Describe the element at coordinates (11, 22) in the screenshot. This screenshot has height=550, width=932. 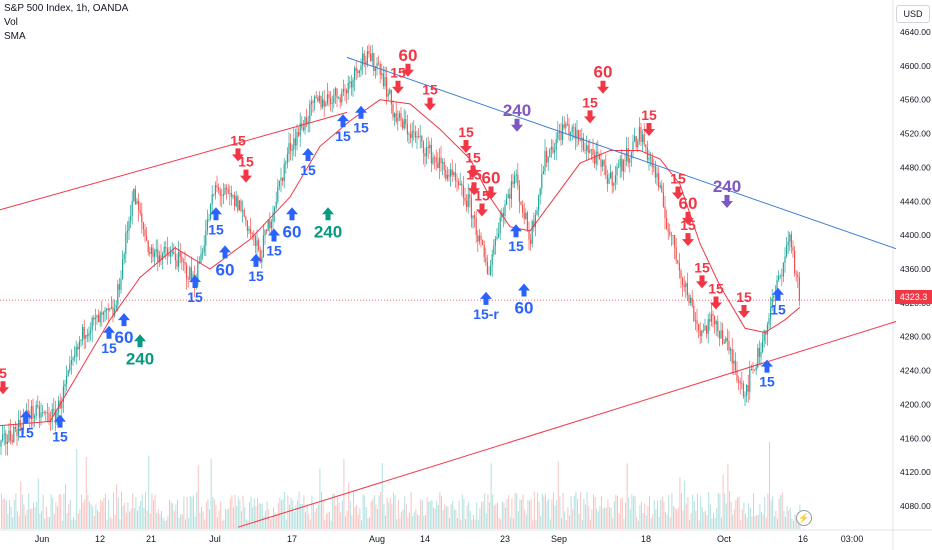
I see `vol-legend: Vol` at that location.